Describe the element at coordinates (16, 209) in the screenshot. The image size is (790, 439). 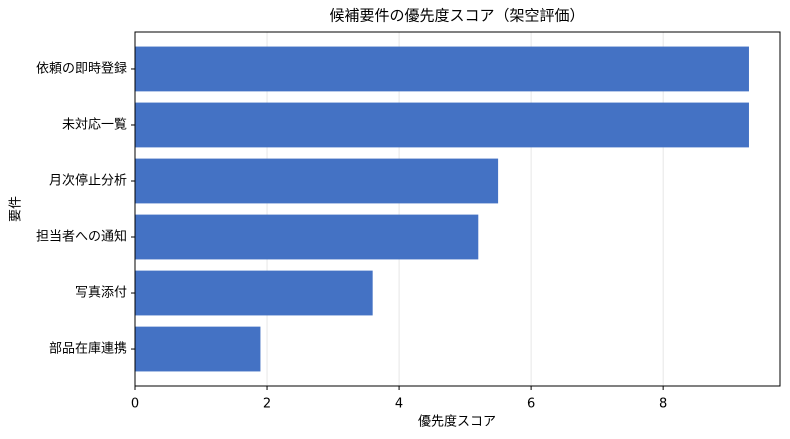
I see `y-axis-label: 要件` at that location.